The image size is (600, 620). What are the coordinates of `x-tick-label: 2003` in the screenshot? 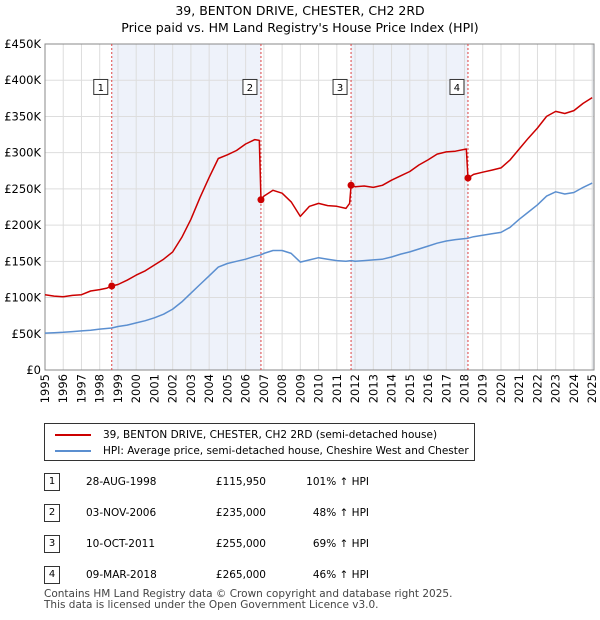 It's located at (191, 388).